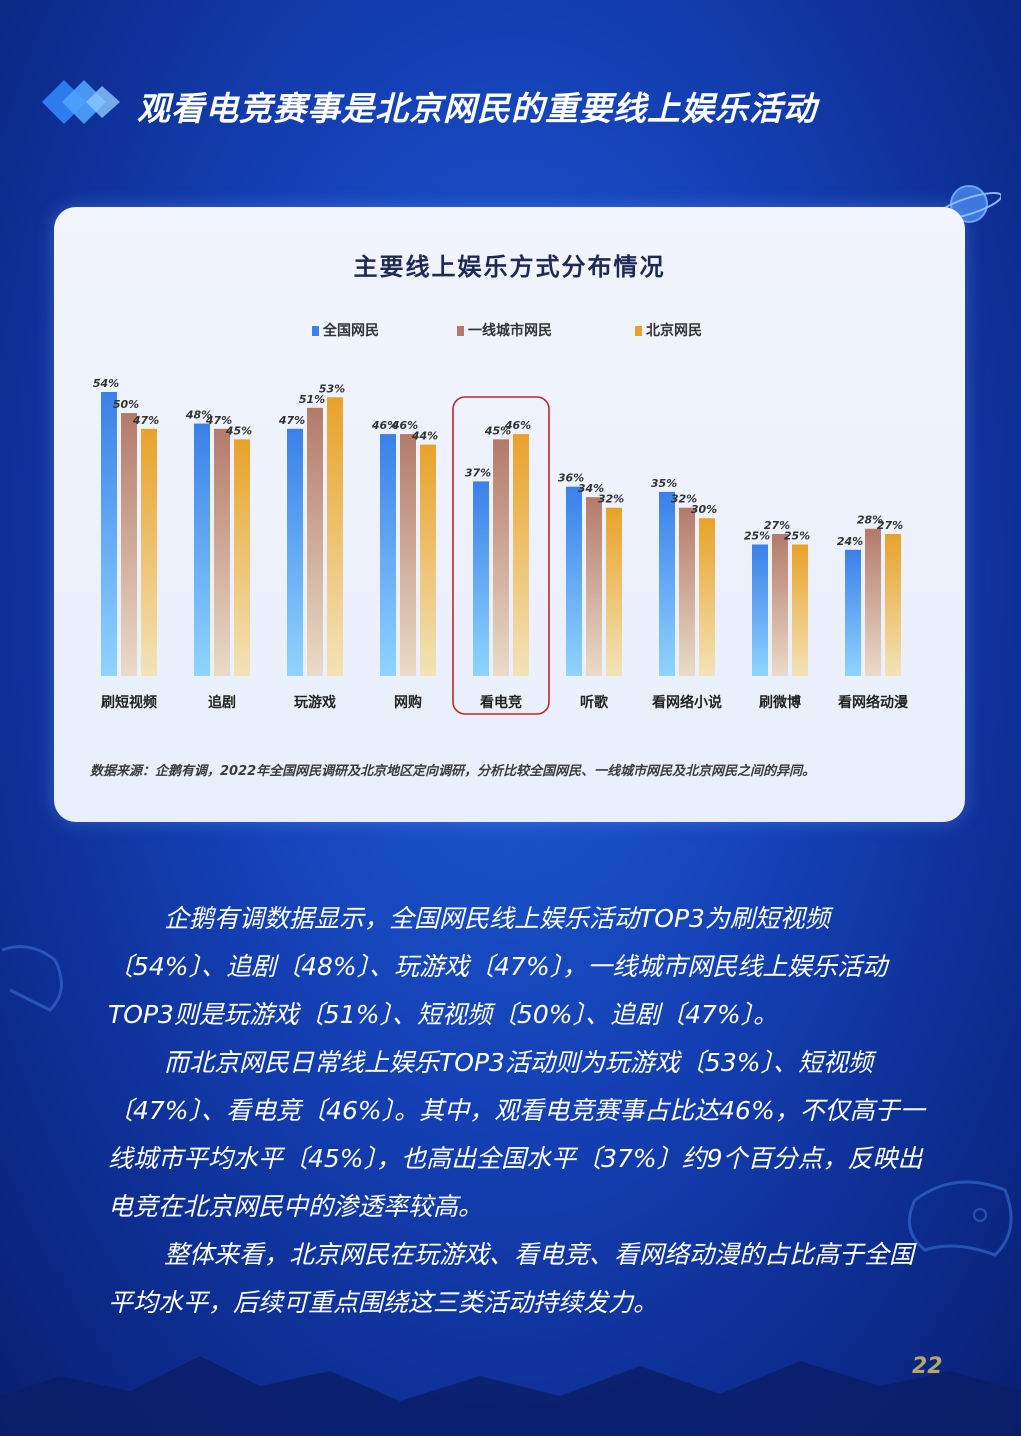  What do you see at coordinates (873, 702) in the screenshot?
I see `category-label: 看网络动漫` at bounding box center [873, 702].